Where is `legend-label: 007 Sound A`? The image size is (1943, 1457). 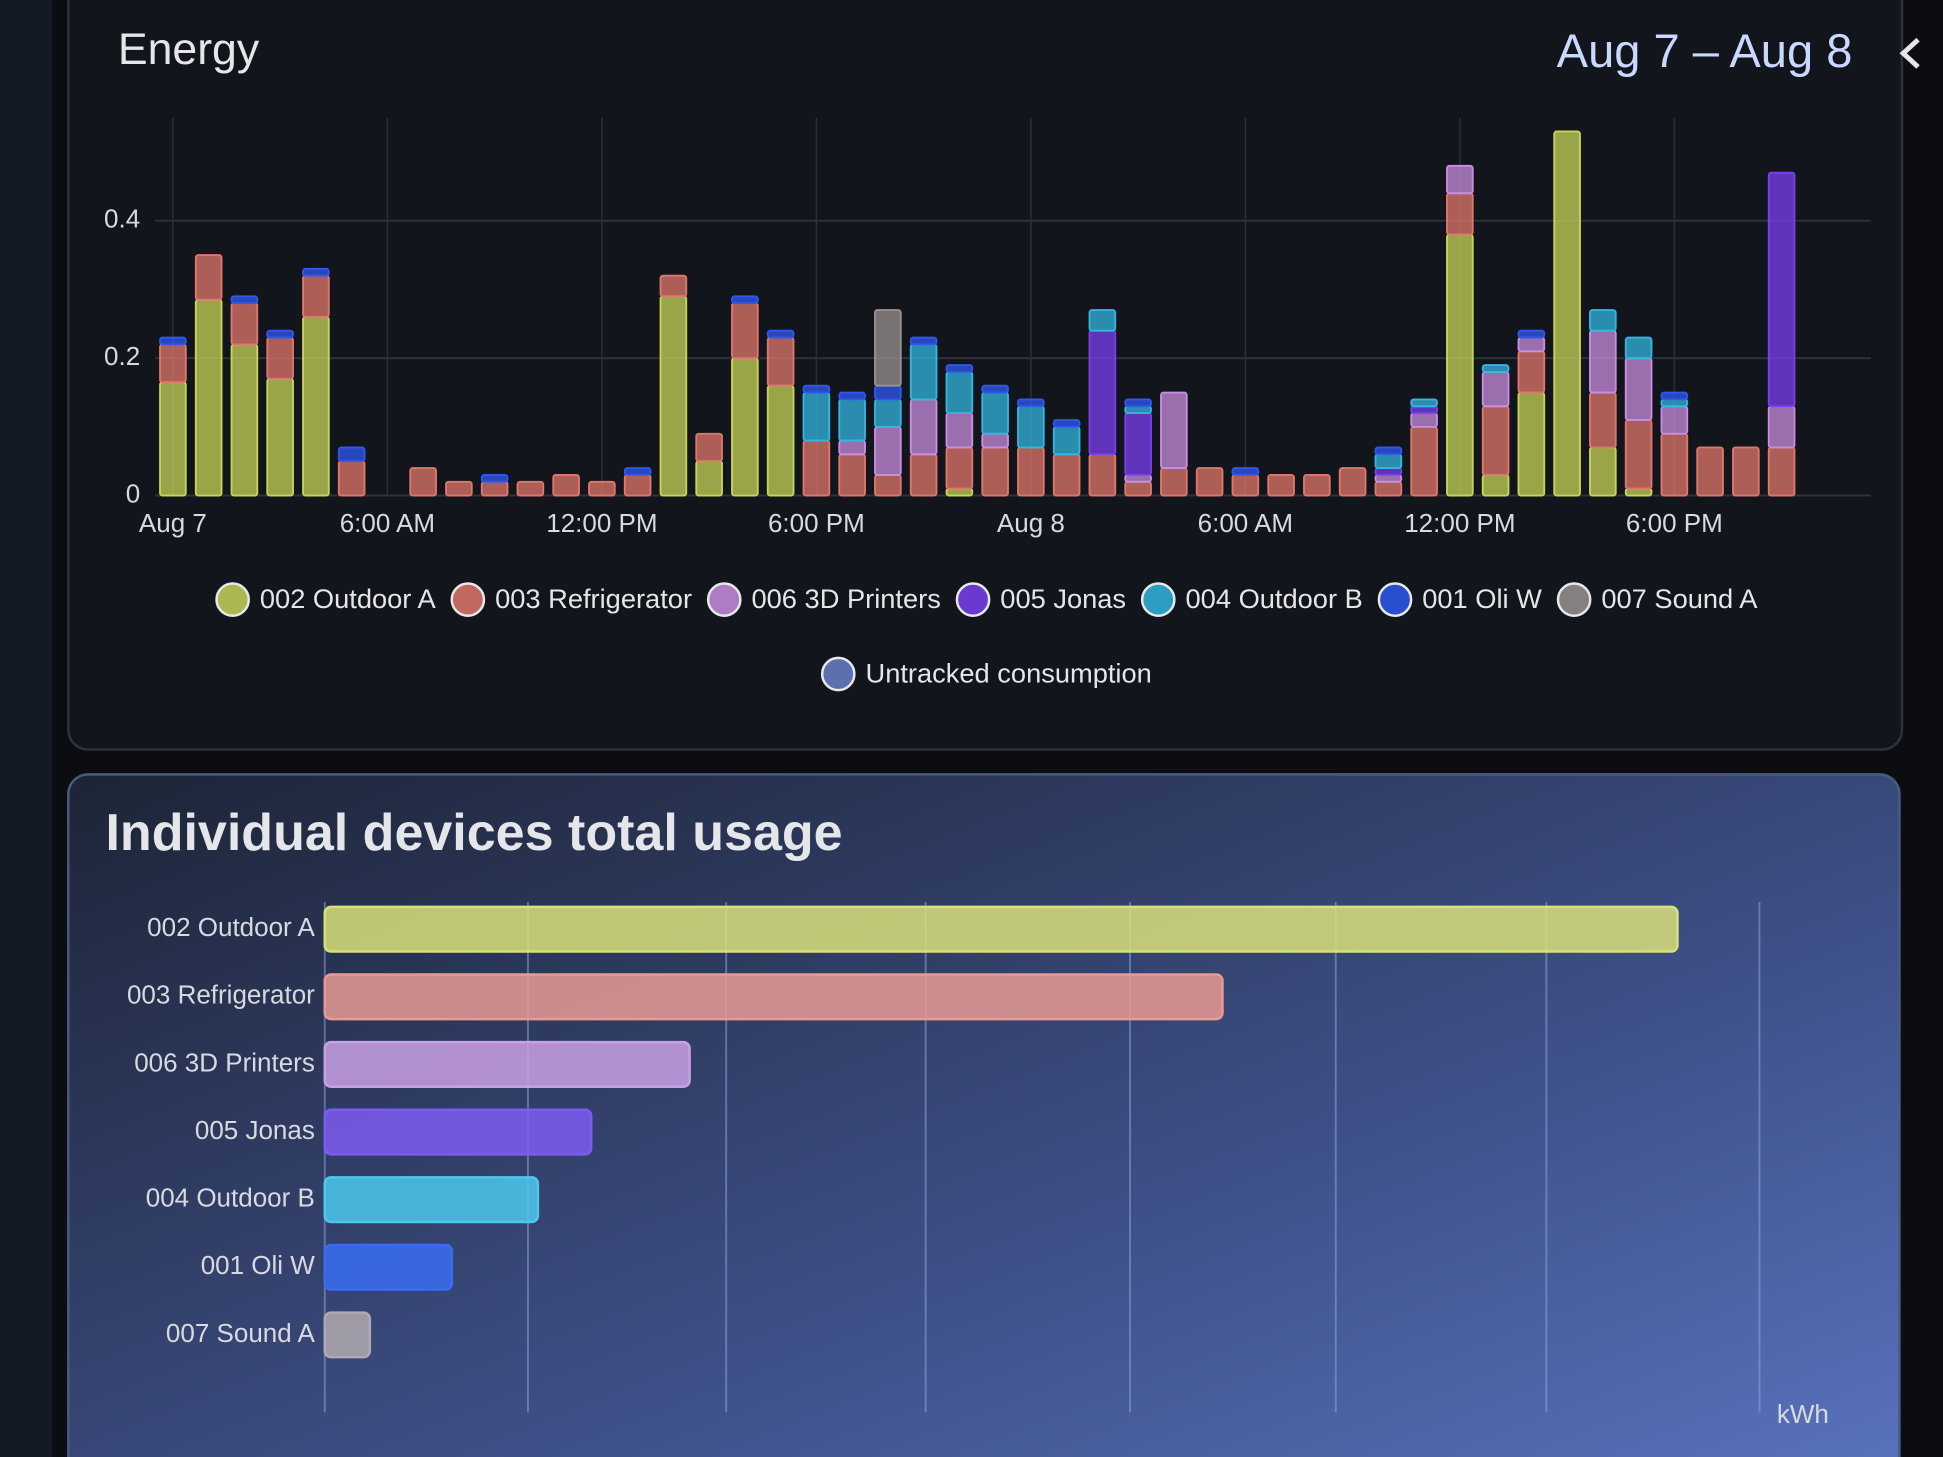 legend-label: 007 Sound A is located at coordinates (1679, 598).